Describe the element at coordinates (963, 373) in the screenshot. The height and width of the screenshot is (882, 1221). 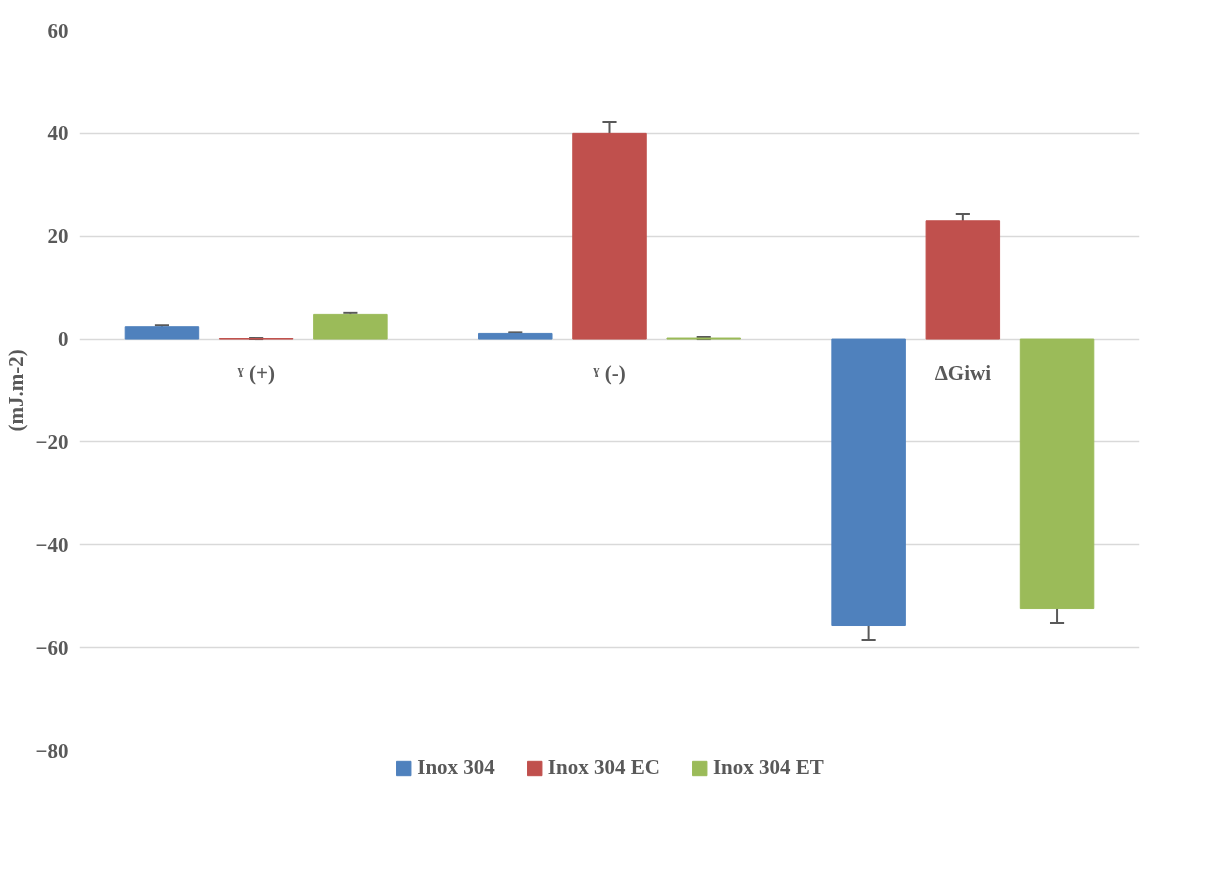
I see `x-tick-label: ΔGiwi` at that location.